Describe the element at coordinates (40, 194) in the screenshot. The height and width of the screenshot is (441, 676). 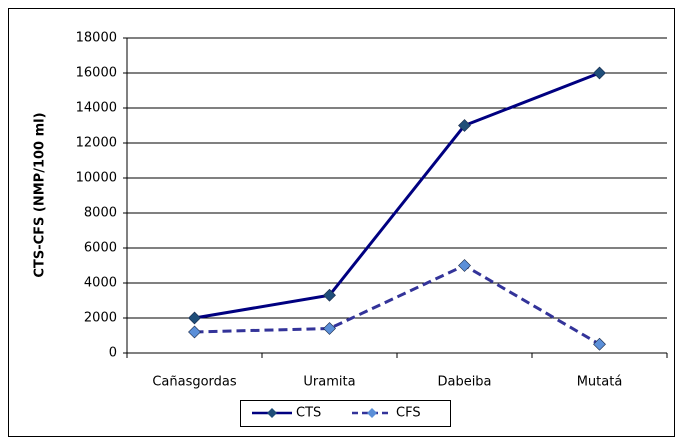
I see `y-axis-label: CTS-CFS (NMP/100 ml)` at that location.